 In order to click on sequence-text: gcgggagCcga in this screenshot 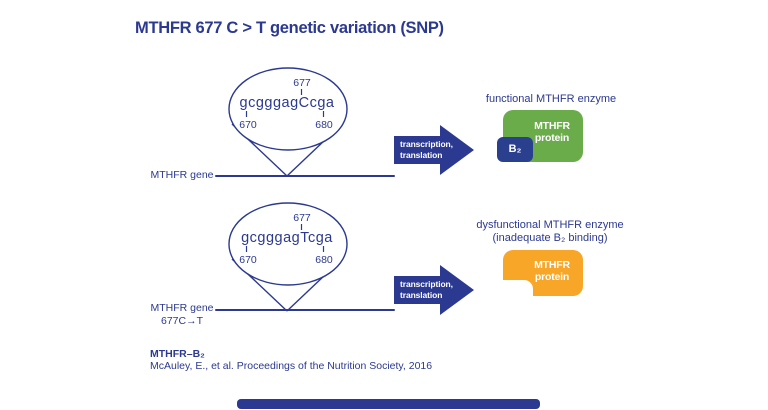, I will do `click(287, 103)`.